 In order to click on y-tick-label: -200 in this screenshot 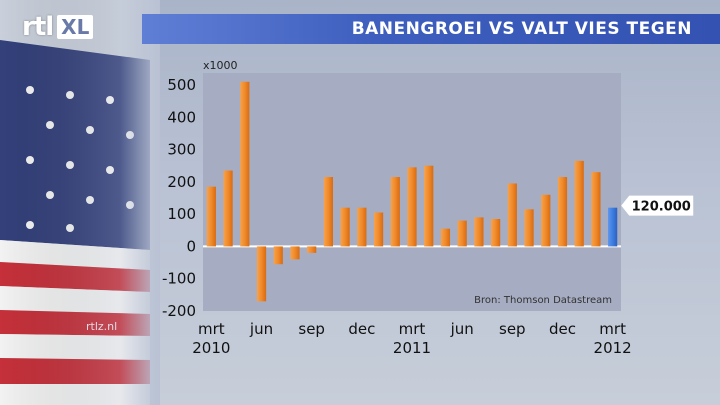, I will do `click(179, 311)`.